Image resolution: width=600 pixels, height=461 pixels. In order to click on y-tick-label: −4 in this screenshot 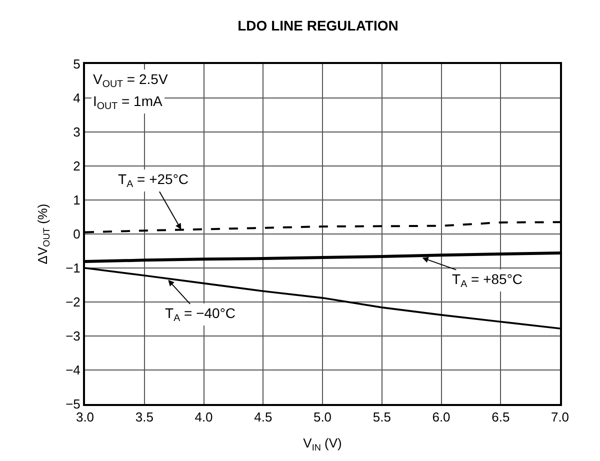, I will do `click(73, 370)`.